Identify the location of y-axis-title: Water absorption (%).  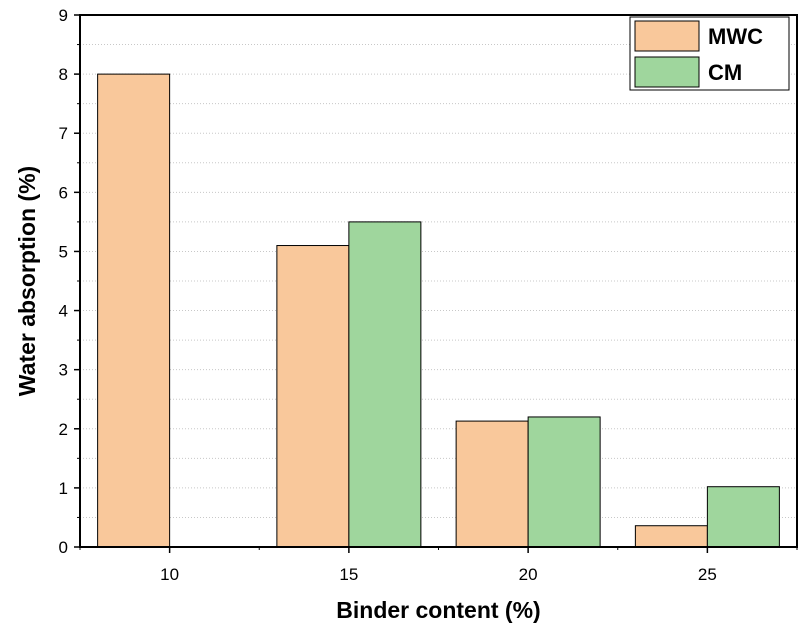
(27, 281).